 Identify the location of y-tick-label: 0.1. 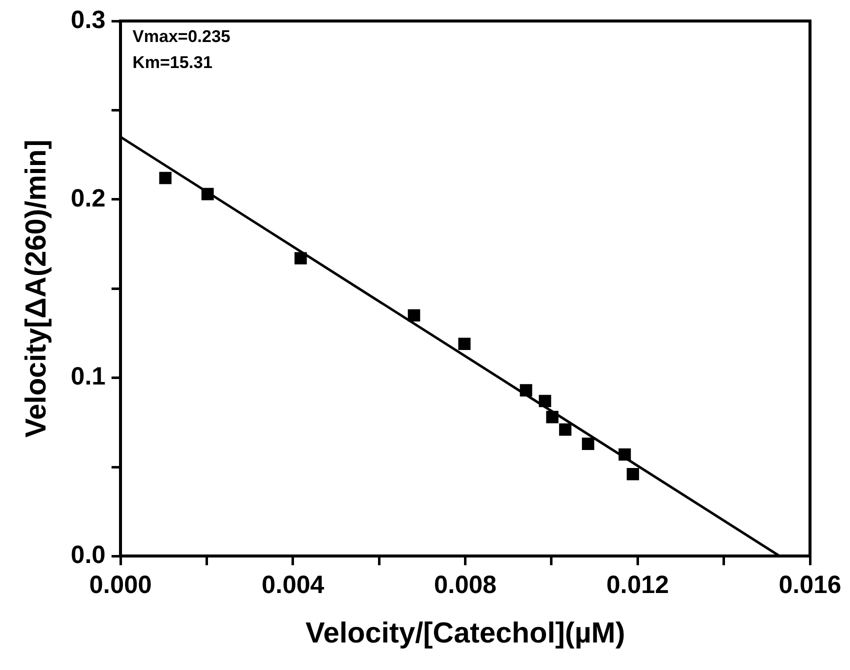
(88, 376).